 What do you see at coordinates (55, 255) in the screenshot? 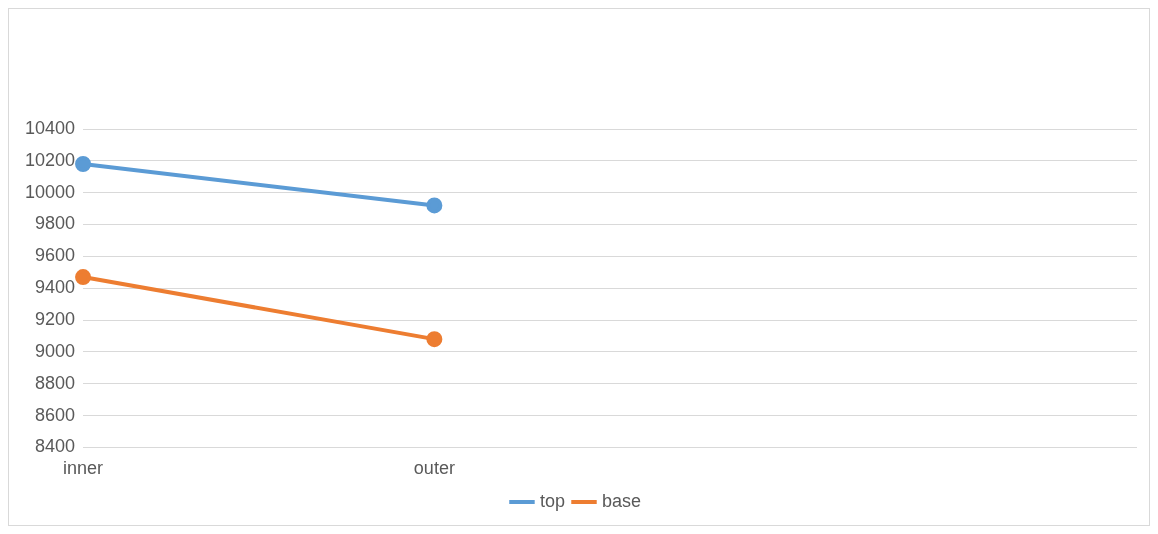
I see `y-tick-label: 9600` at bounding box center [55, 255].